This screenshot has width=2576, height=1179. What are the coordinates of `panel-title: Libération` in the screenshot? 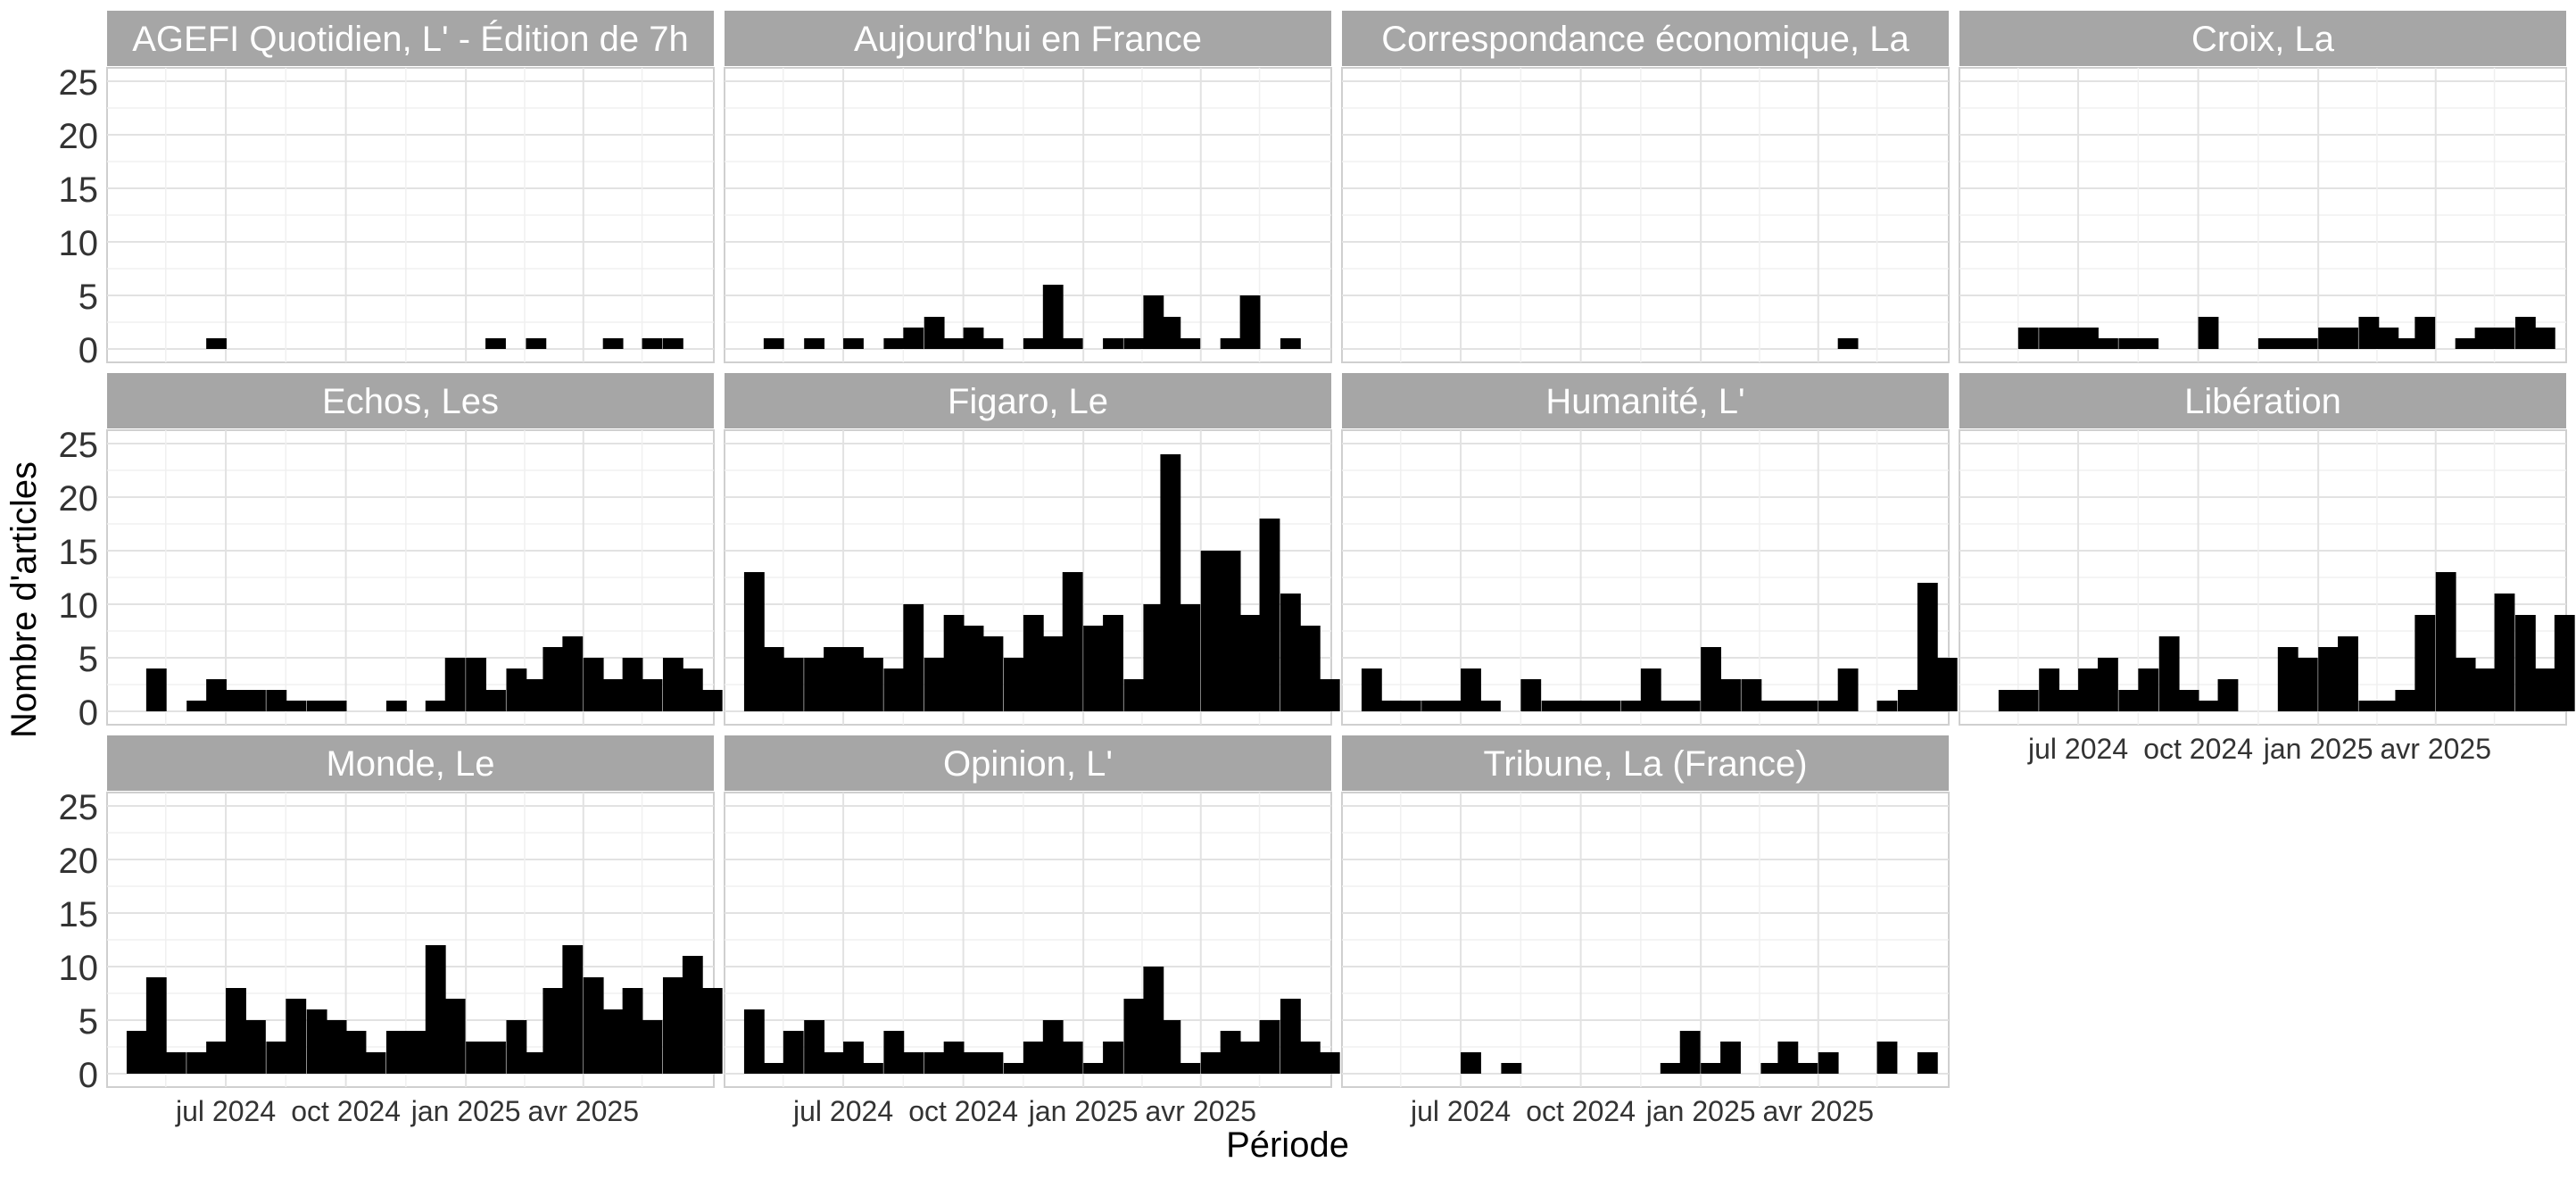 It's located at (2262, 402).